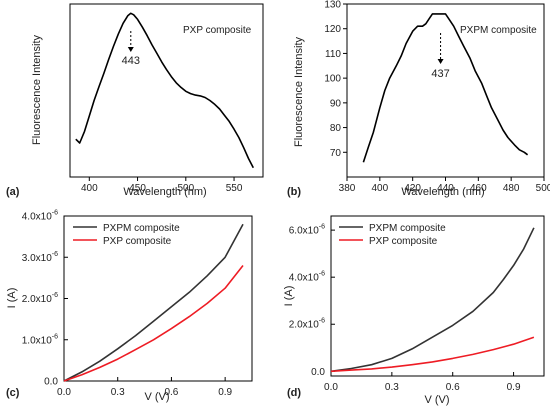 The height and width of the screenshot is (412, 550). I want to click on y-tick-label: 6.0x10⁻⁶, so click(307, 230).